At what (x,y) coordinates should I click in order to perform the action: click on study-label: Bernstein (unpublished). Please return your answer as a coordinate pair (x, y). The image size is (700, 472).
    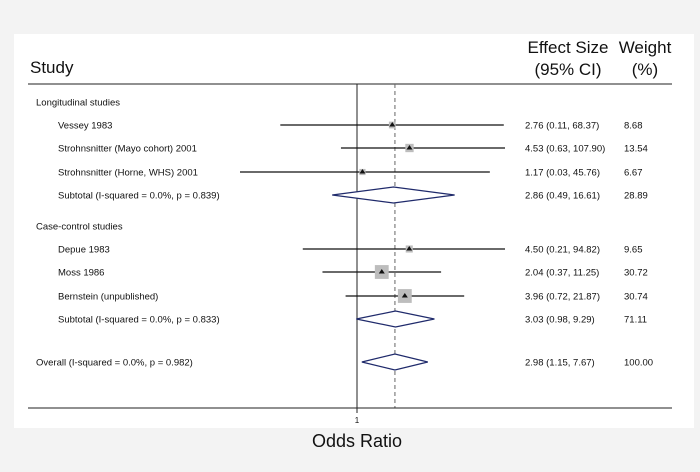
    Looking at the image, I should click on (108, 297).